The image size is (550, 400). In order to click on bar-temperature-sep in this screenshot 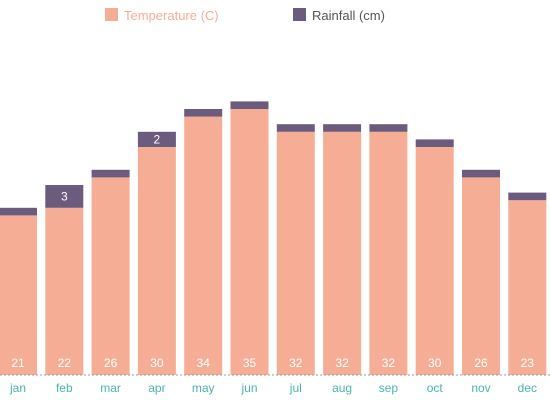, I will do `click(388, 253)`.